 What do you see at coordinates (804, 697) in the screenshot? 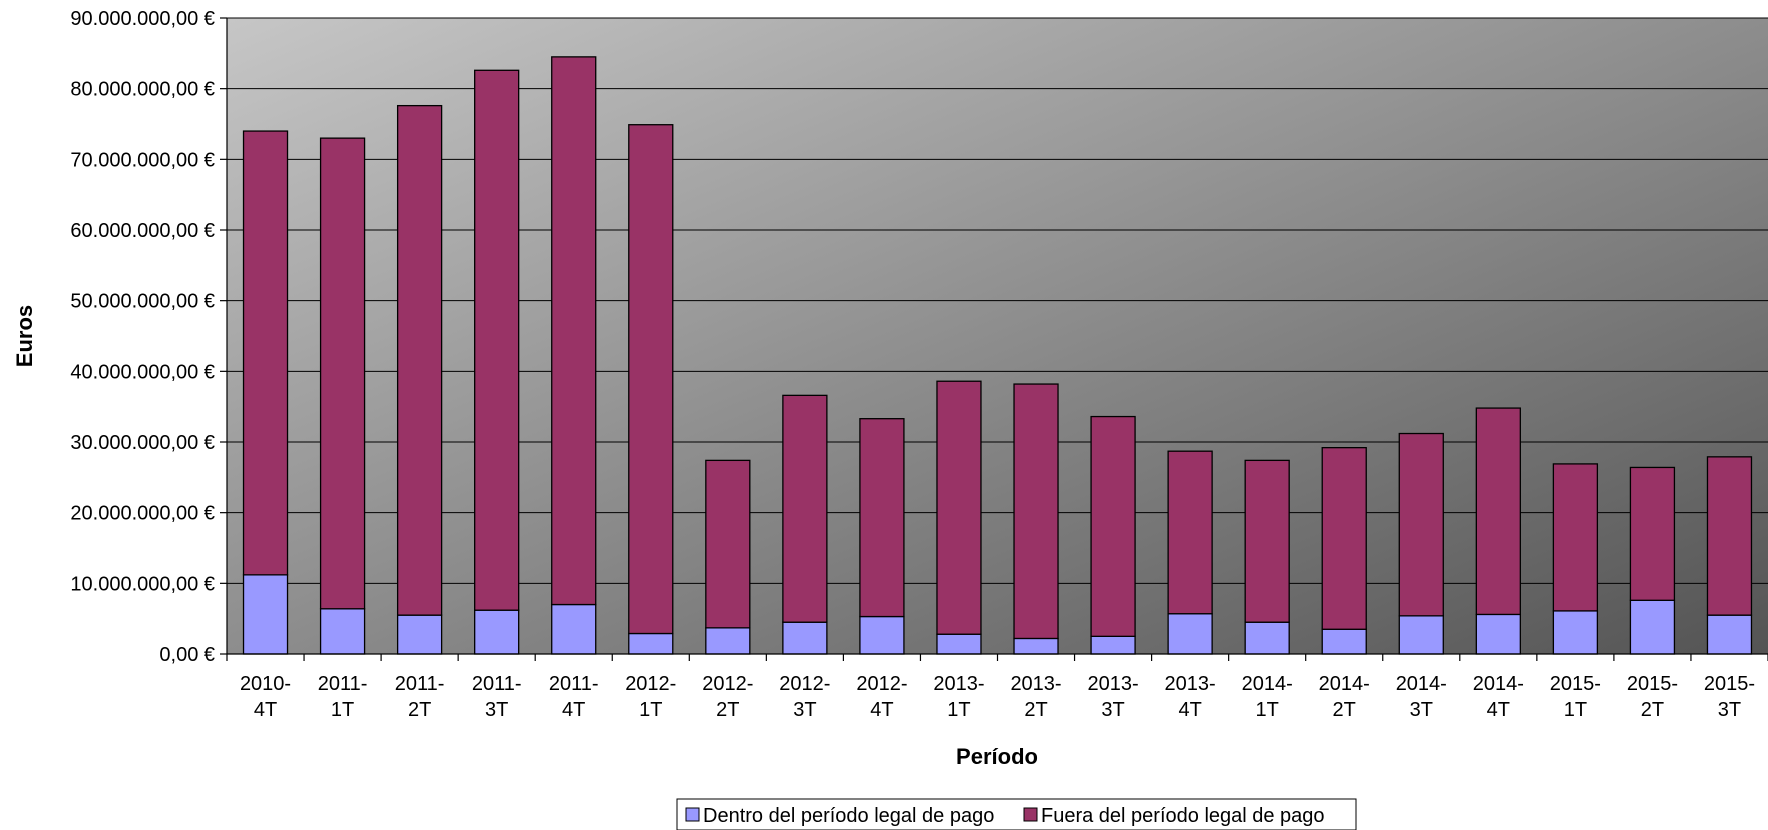
I see `x-tick-label: 2012-3T` at bounding box center [804, 697].